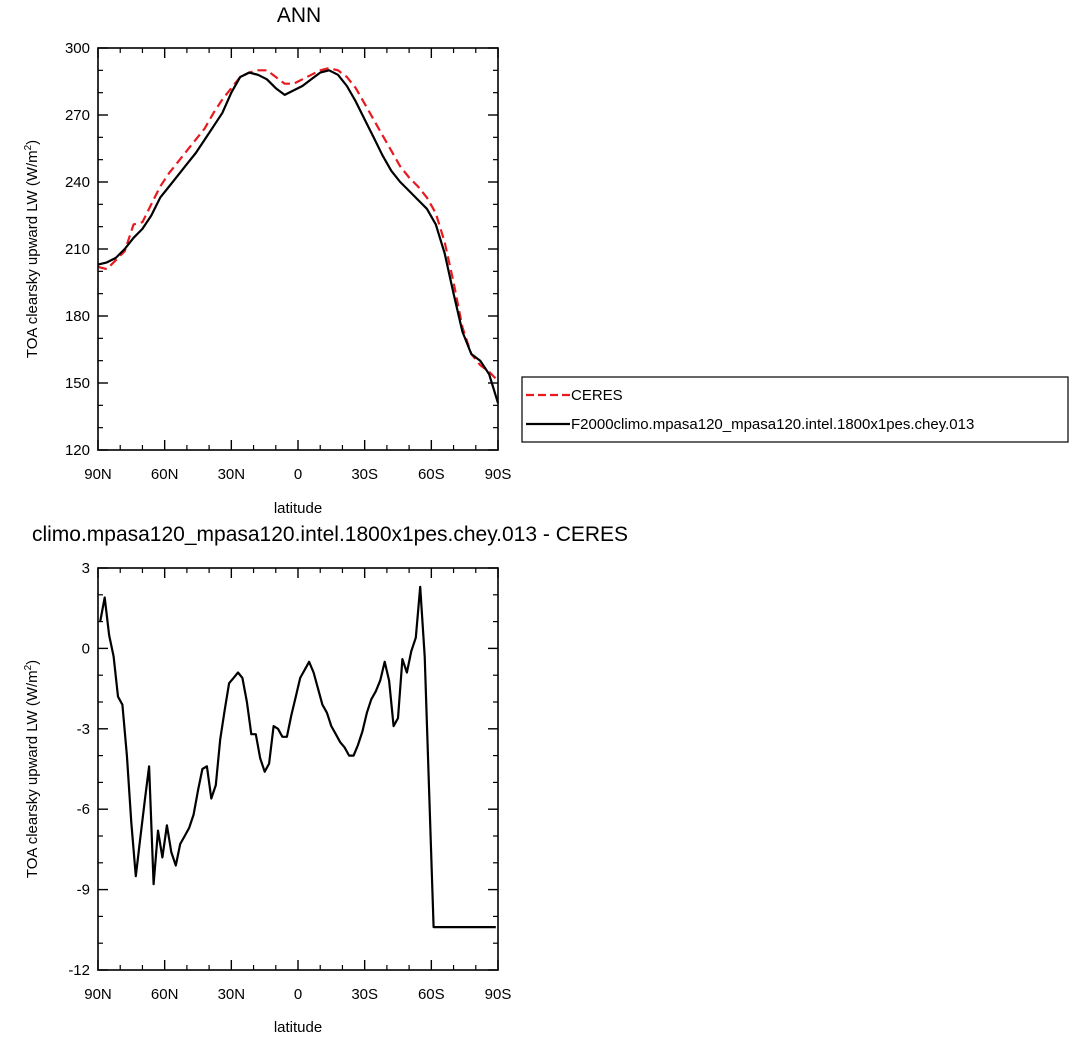  What do you see at coordinates (77, 450) in the screenshot?
I see `top-y-tick-label: 120` at bounding box center [77, 450].